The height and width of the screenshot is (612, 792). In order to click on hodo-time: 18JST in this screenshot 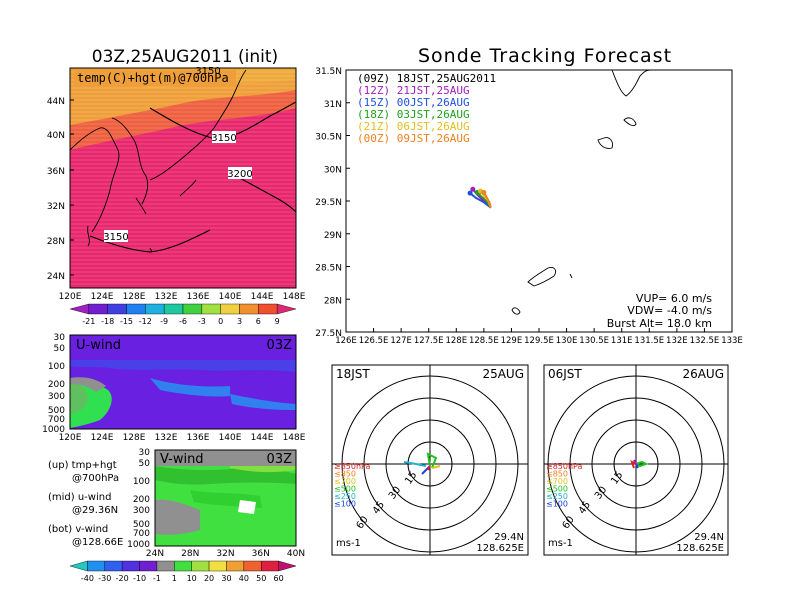, I will do `click(353, 374)`.